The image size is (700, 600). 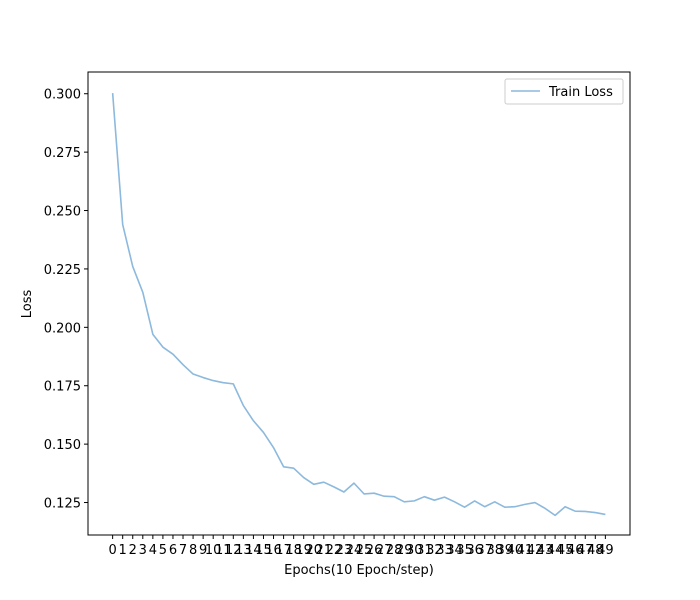 I want to click on x-tick-label: 15, so click(x=263, y=550).